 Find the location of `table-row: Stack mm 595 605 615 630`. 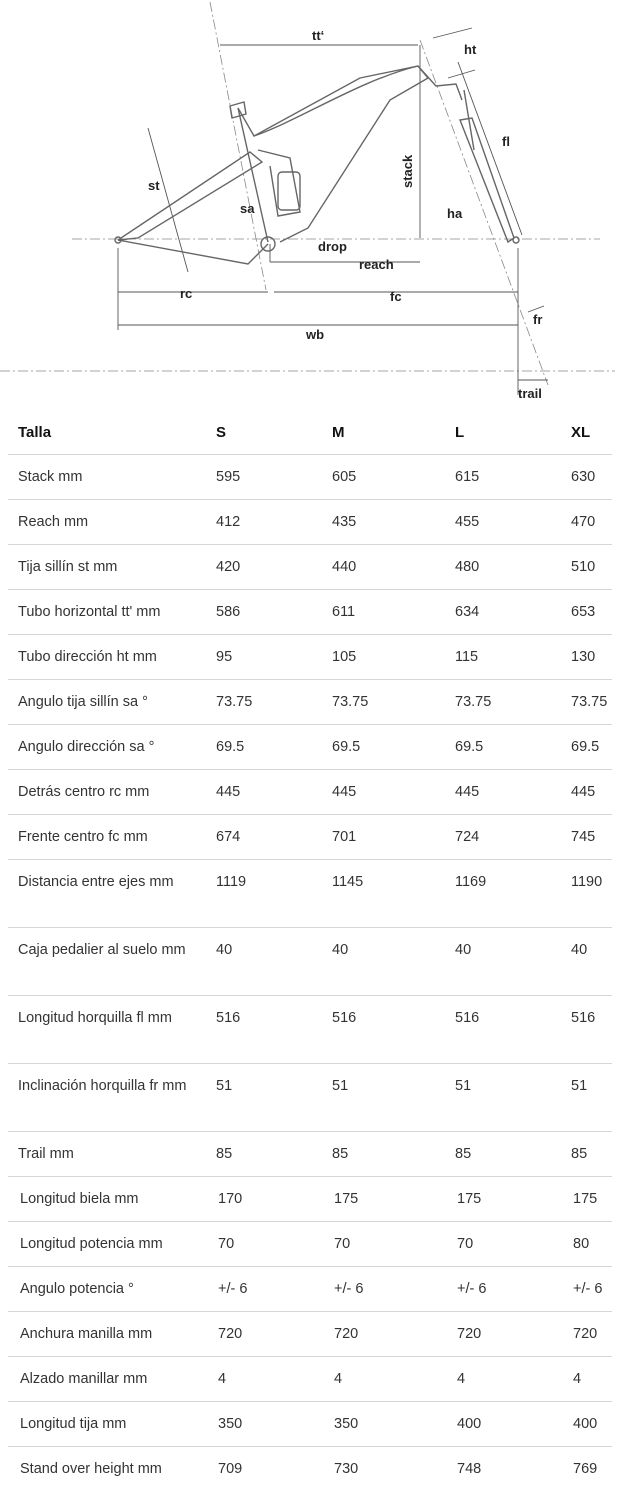

table-row: Stack mm 595 605 615 630 is located at coordinates (310, 477).